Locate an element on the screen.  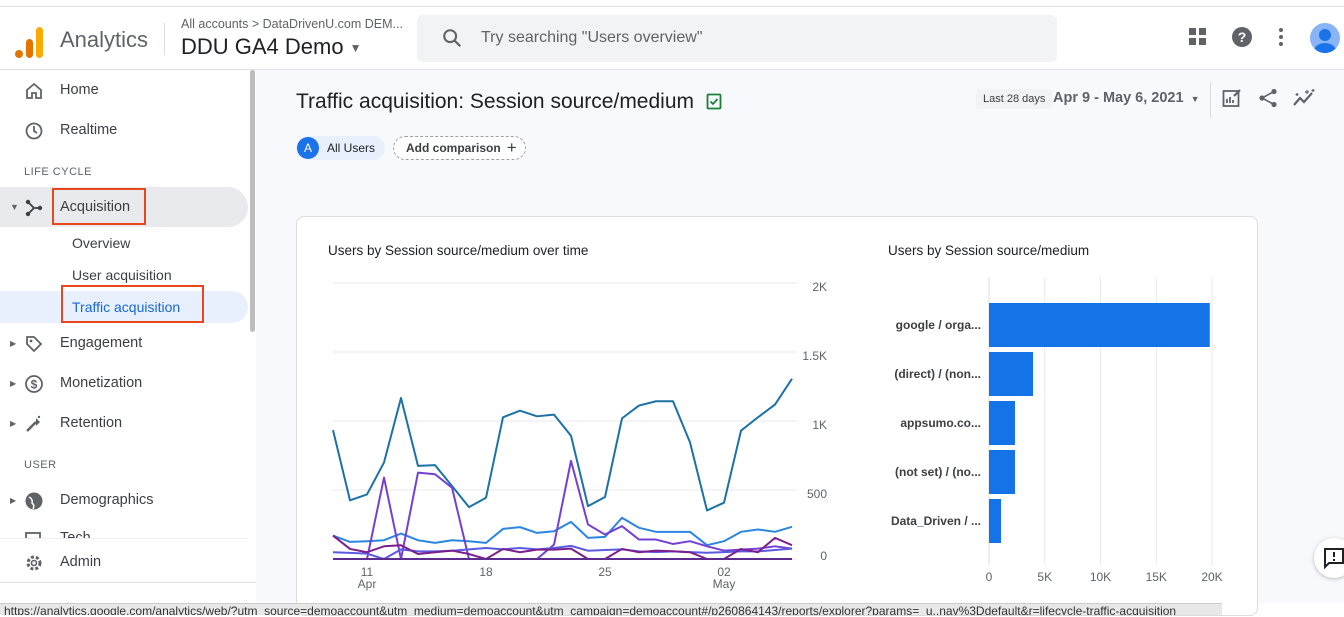
help-icon: ? is located at coordinates (1242, 37).